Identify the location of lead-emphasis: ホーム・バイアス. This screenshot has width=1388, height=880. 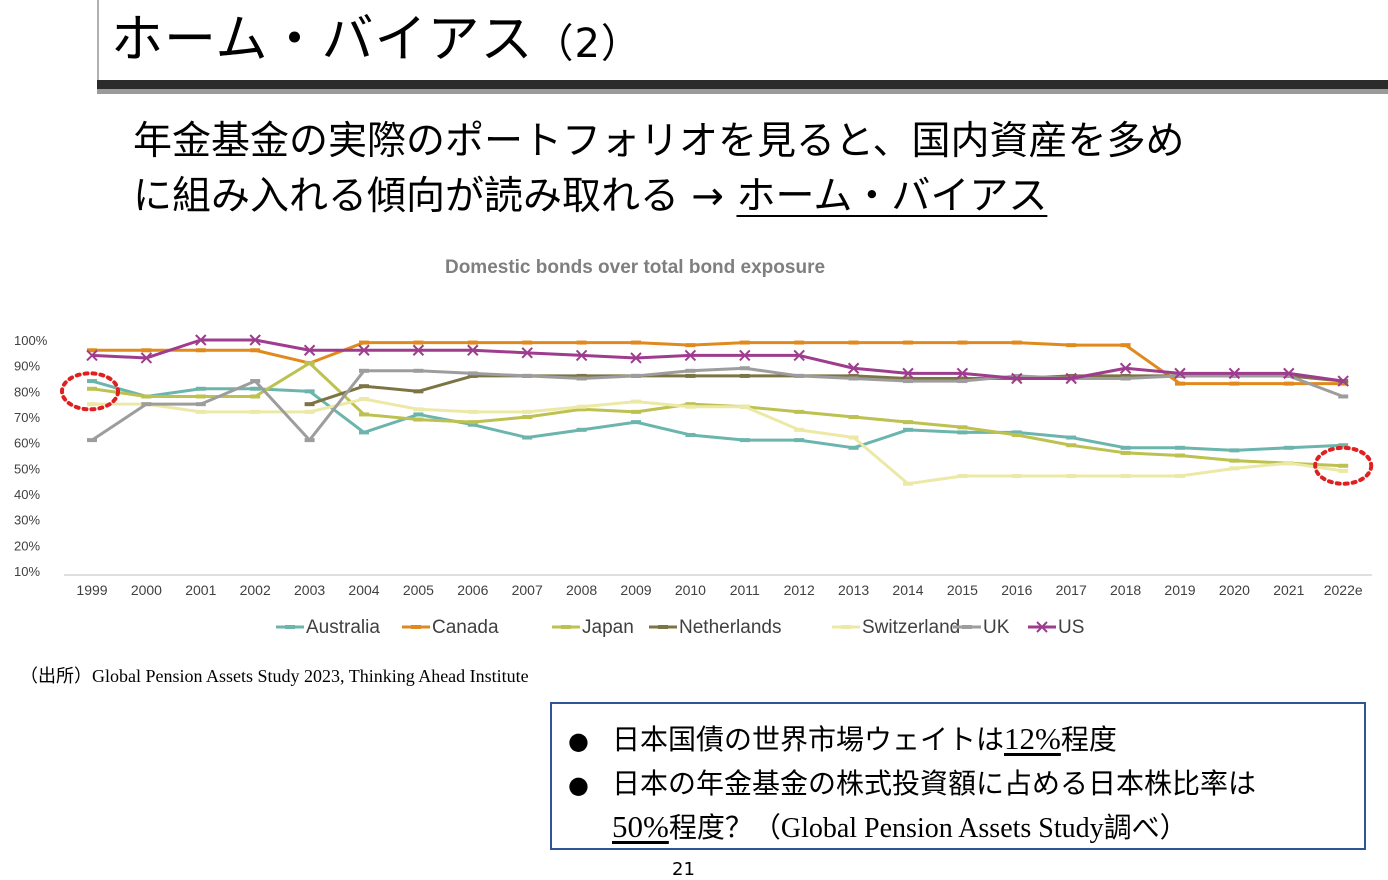
(892, 196).